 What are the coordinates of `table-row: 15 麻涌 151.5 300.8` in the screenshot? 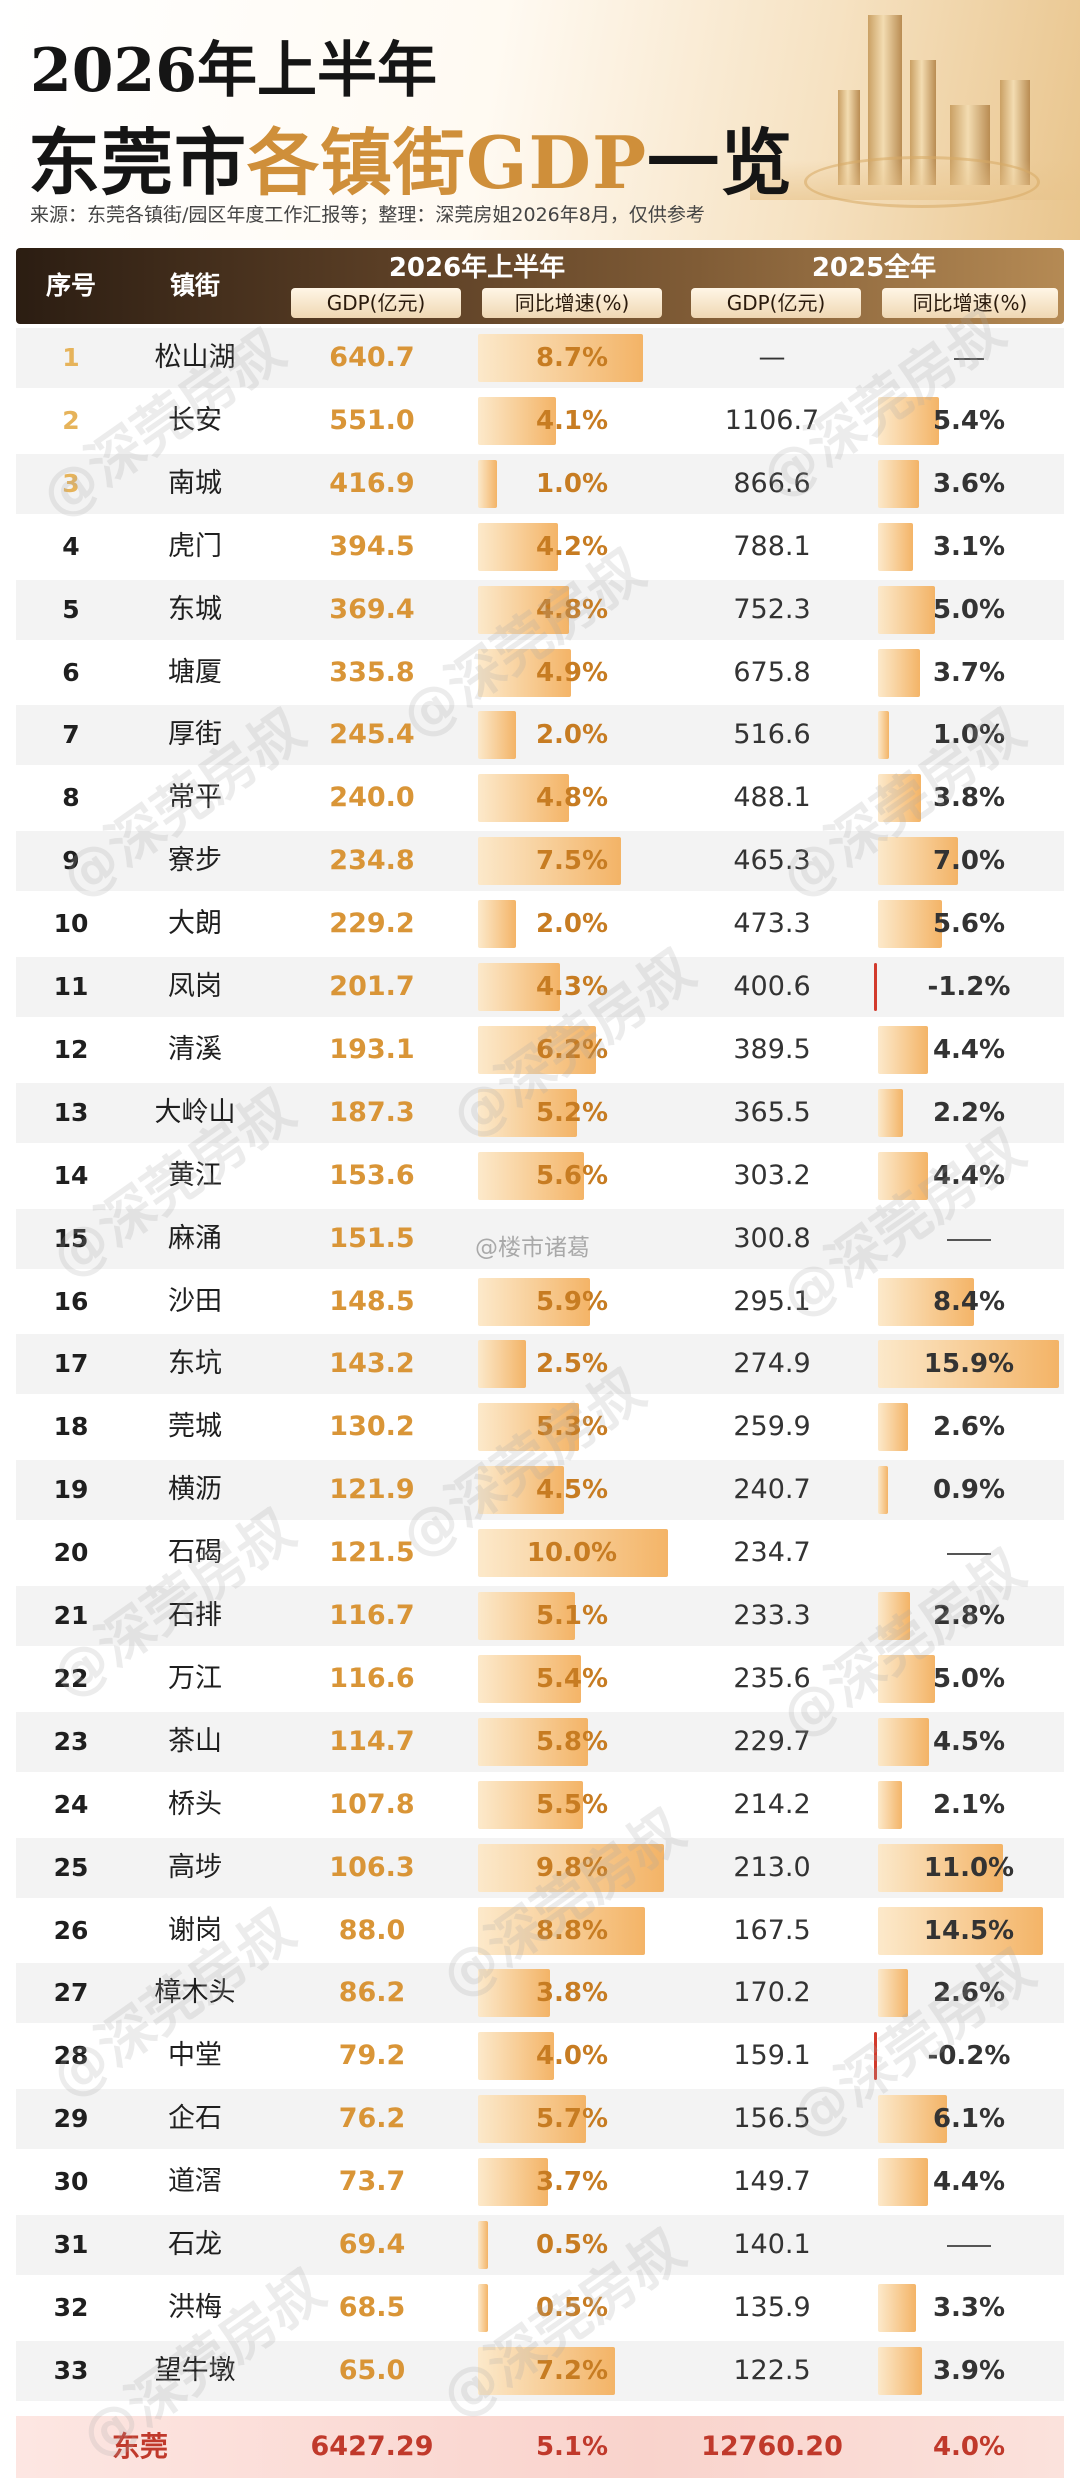 It's located at (540, 1239).